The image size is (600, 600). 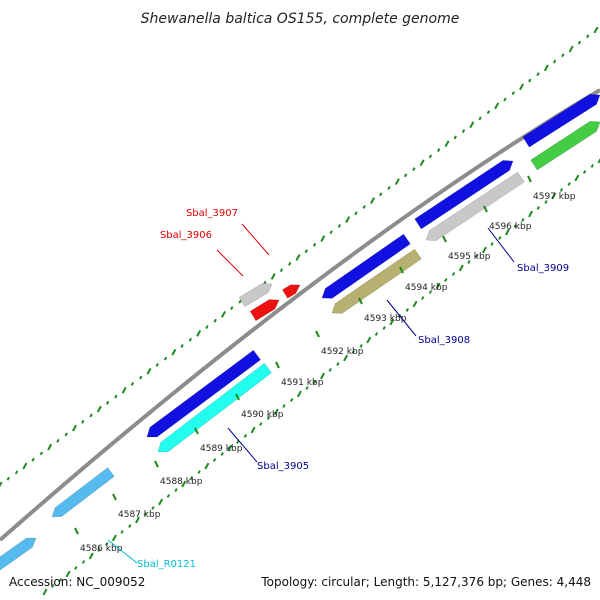 What do you see at coordinates (291, 291) in the screenshot?
I see `gene-arrow-red` at bounding box center [291, 291].